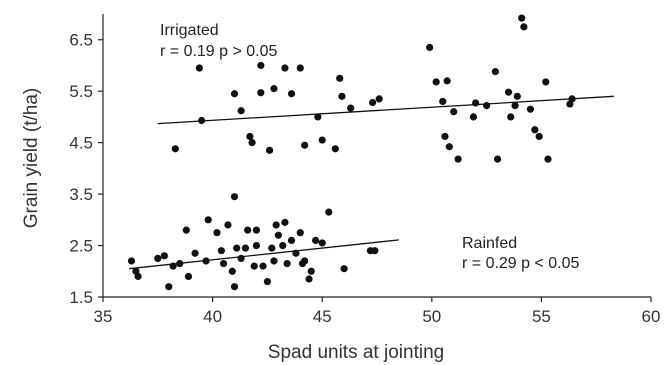  Describe the element at coordinates (385, 110) in the screenshot. I see `irrigated-trendline` at that location.